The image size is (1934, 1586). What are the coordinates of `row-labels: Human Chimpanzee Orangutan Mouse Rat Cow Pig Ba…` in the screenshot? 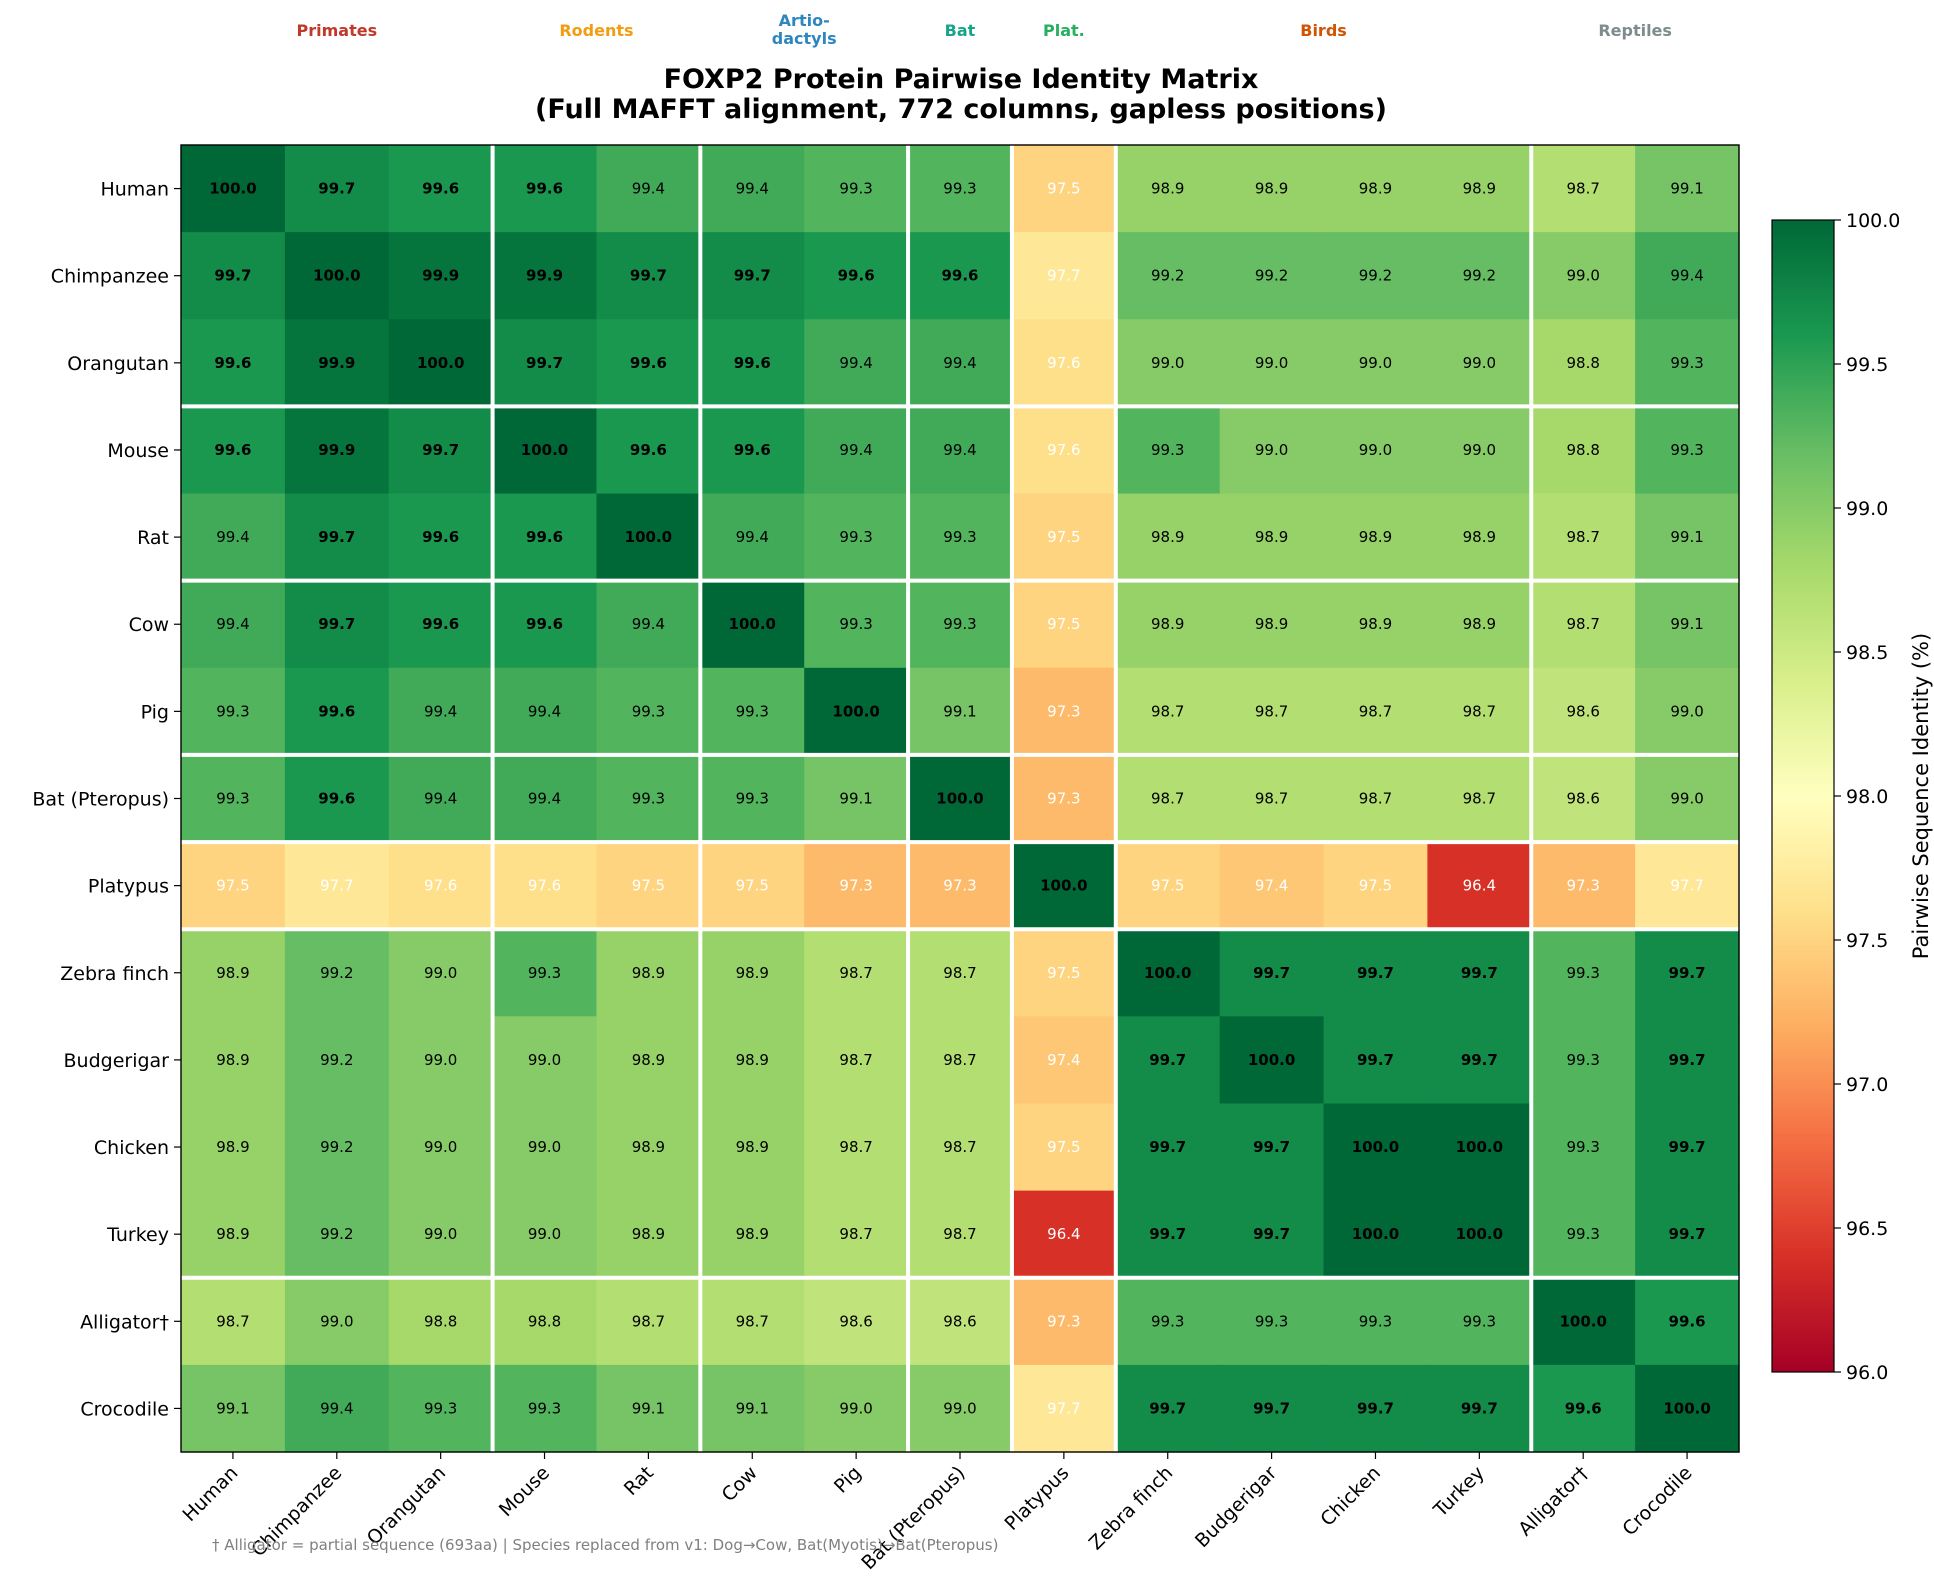 It's located at (106, 799).